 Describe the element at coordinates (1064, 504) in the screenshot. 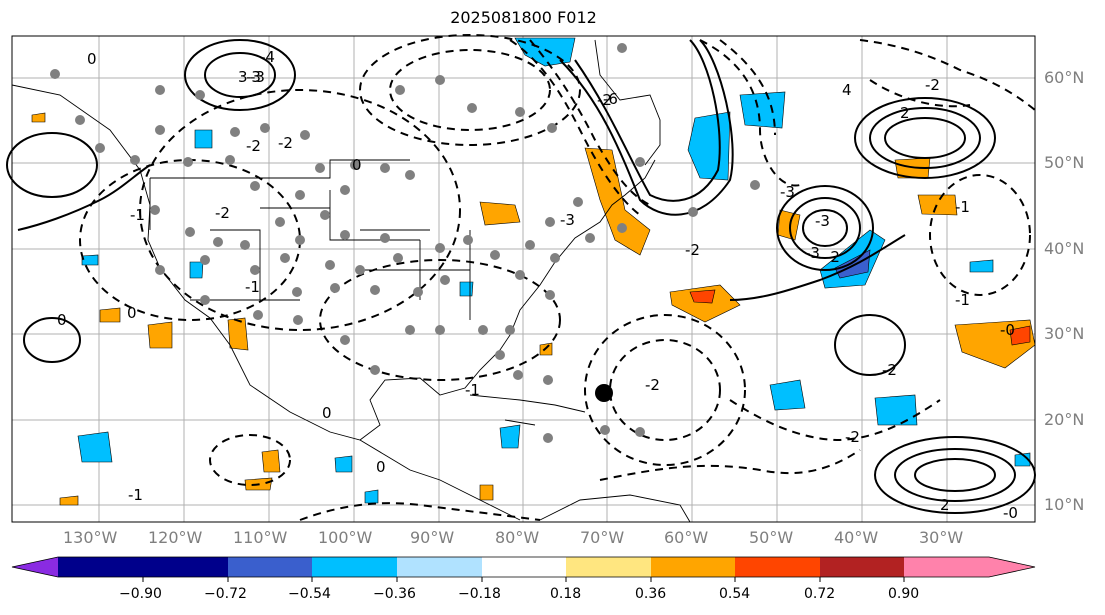

I see `lat-label: 10°N` at that location.